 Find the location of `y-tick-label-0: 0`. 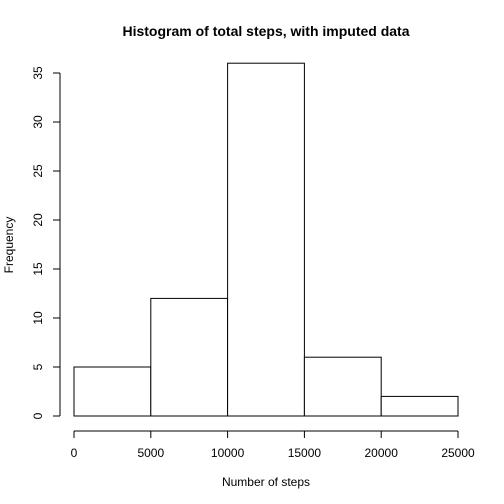

y-tick-label-0: 0 is located at coordinates (38, 415).